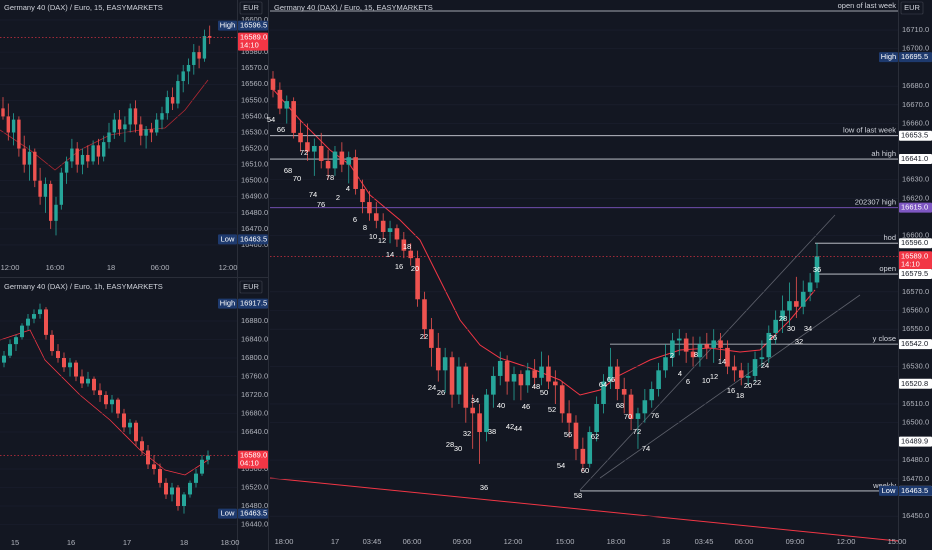  Describe the element at coordinates (646, 448) in the screenshot. I see `bar-count: 74` at that location.